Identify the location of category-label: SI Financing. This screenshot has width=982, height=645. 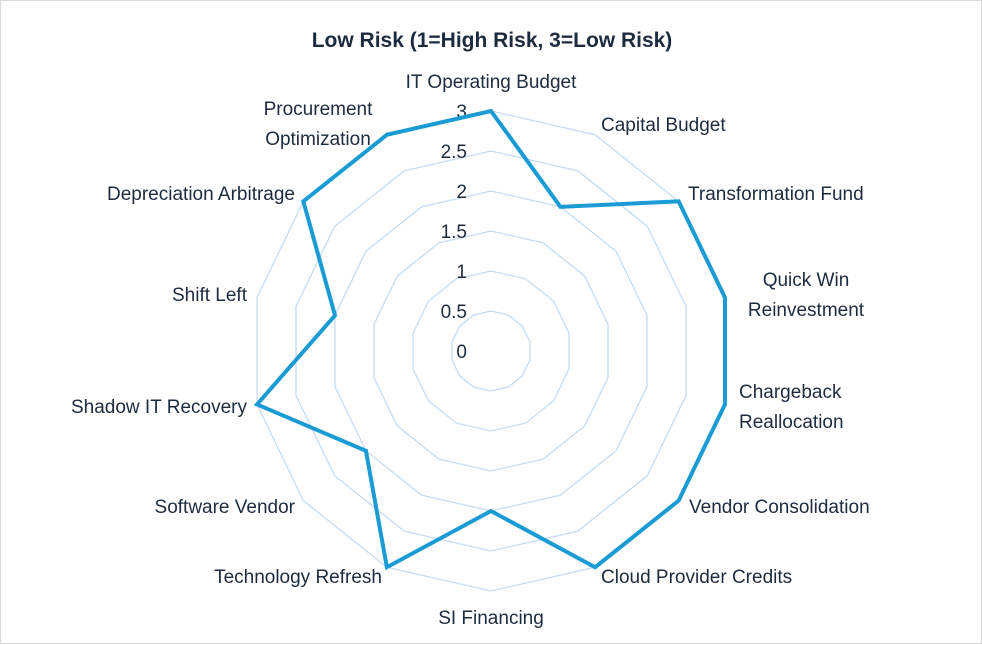
(491, 618).